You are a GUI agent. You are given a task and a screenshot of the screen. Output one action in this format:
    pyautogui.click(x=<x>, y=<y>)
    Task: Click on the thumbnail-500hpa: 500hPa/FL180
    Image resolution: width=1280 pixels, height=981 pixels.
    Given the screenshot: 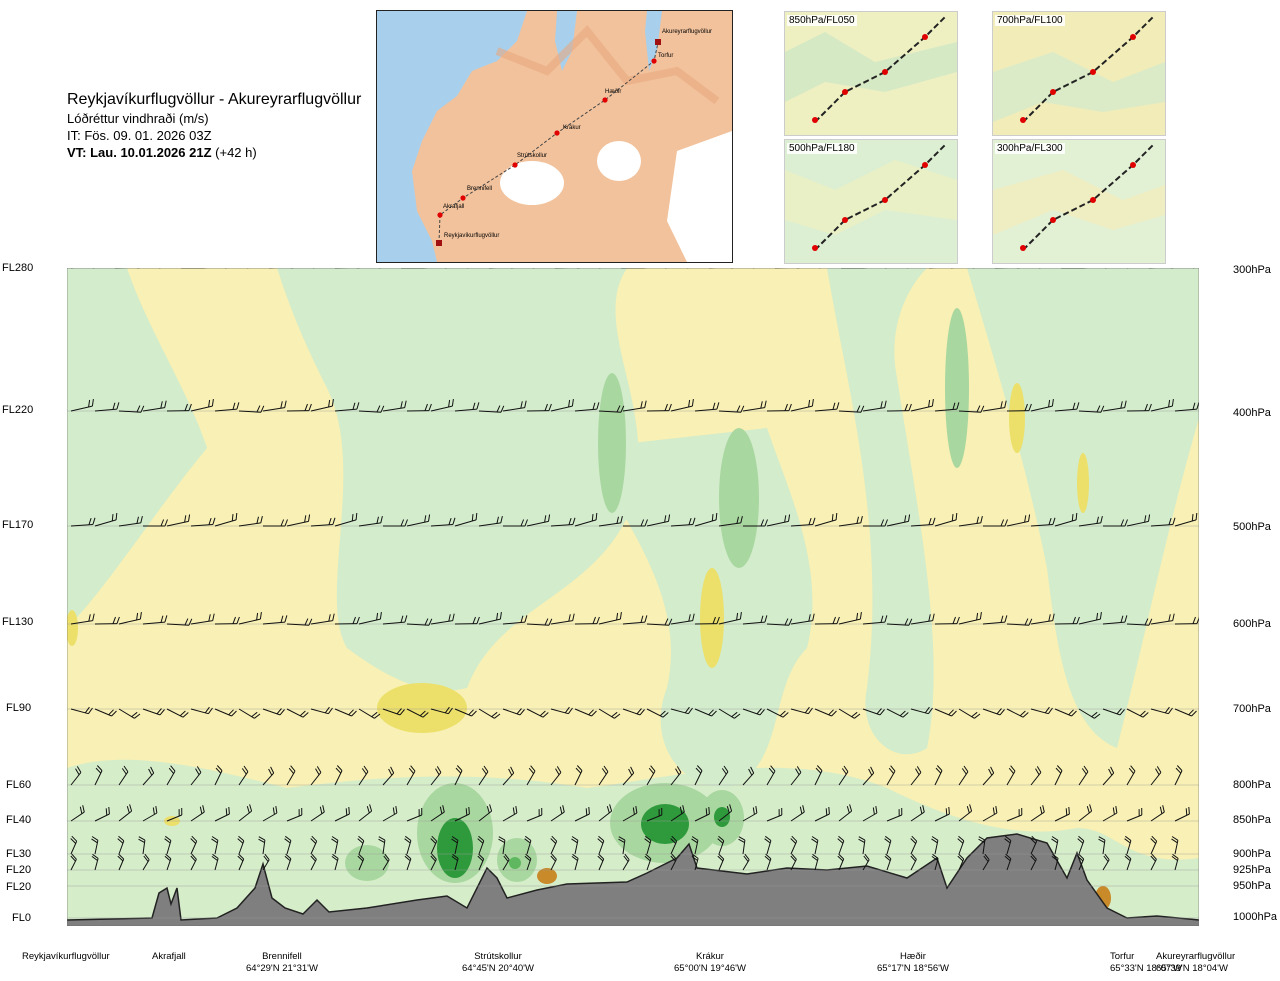 What is the action you would take?
    pyautogui.click(x=871, y=201)
    